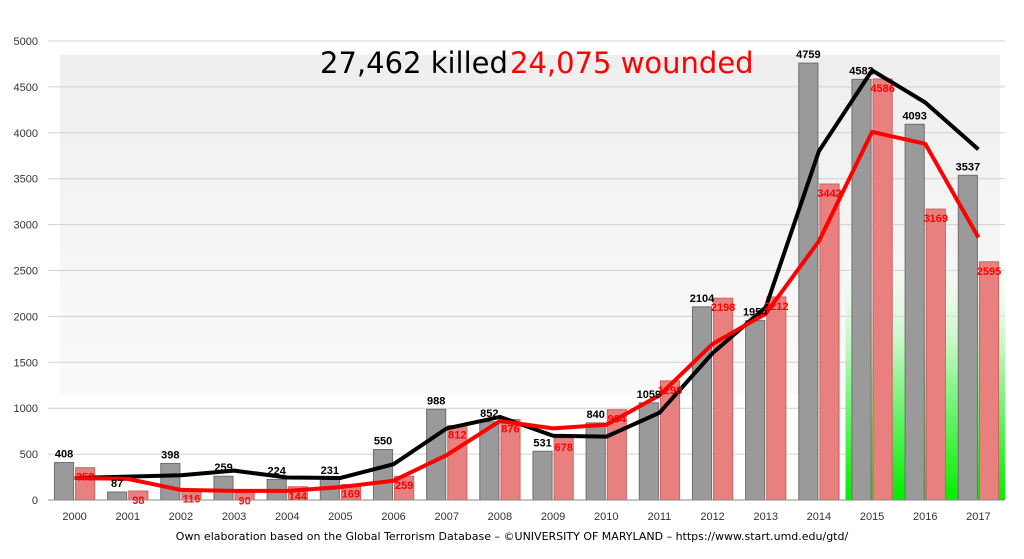  What do you see at coordinates (330, 471) in the screenshot?
I see `killed-data-label: 231` at bounding box center [330, 471].